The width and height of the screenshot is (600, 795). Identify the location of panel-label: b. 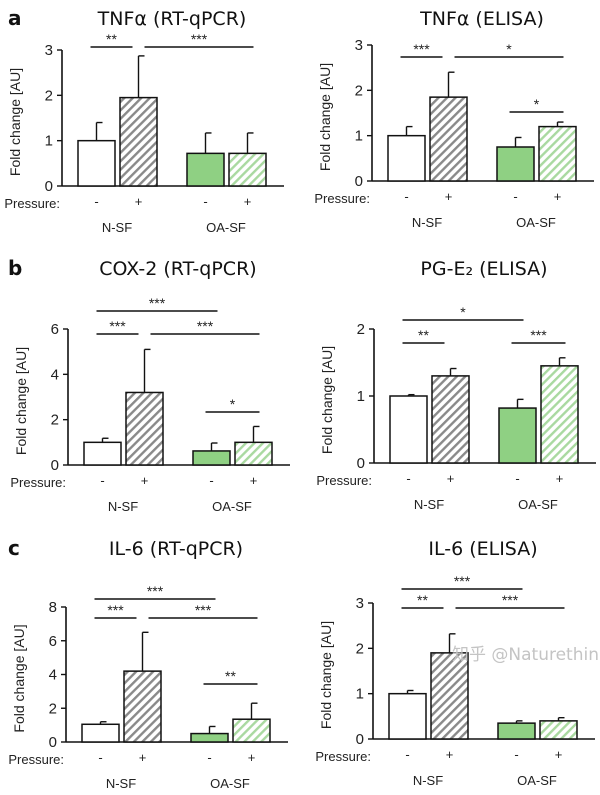
(15, 268).